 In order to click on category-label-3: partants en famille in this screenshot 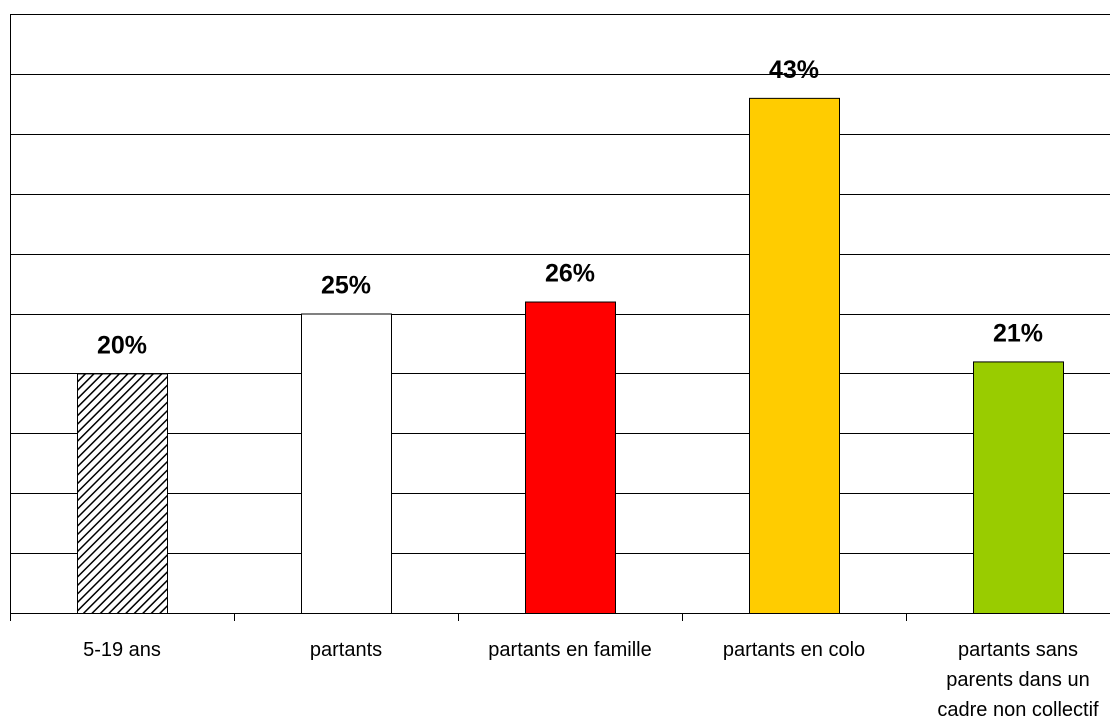, I will do `click(569, 650)`.